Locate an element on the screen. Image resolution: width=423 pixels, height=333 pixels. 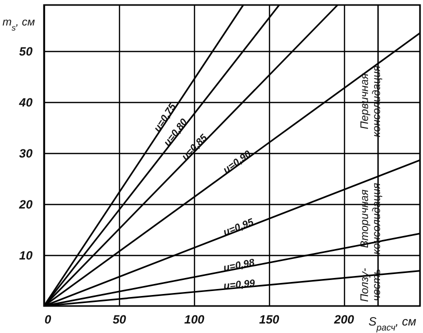
text: u=0,99 is located at coordinates (239, 285).